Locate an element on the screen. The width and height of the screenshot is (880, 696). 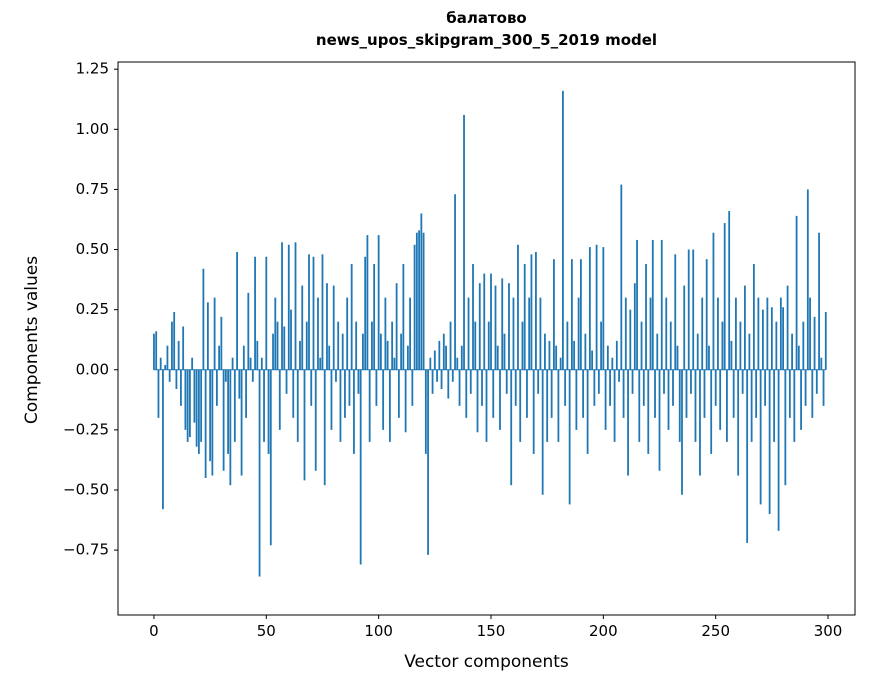
y-tick-label: 1.25 is located at coordinates (92, 69).